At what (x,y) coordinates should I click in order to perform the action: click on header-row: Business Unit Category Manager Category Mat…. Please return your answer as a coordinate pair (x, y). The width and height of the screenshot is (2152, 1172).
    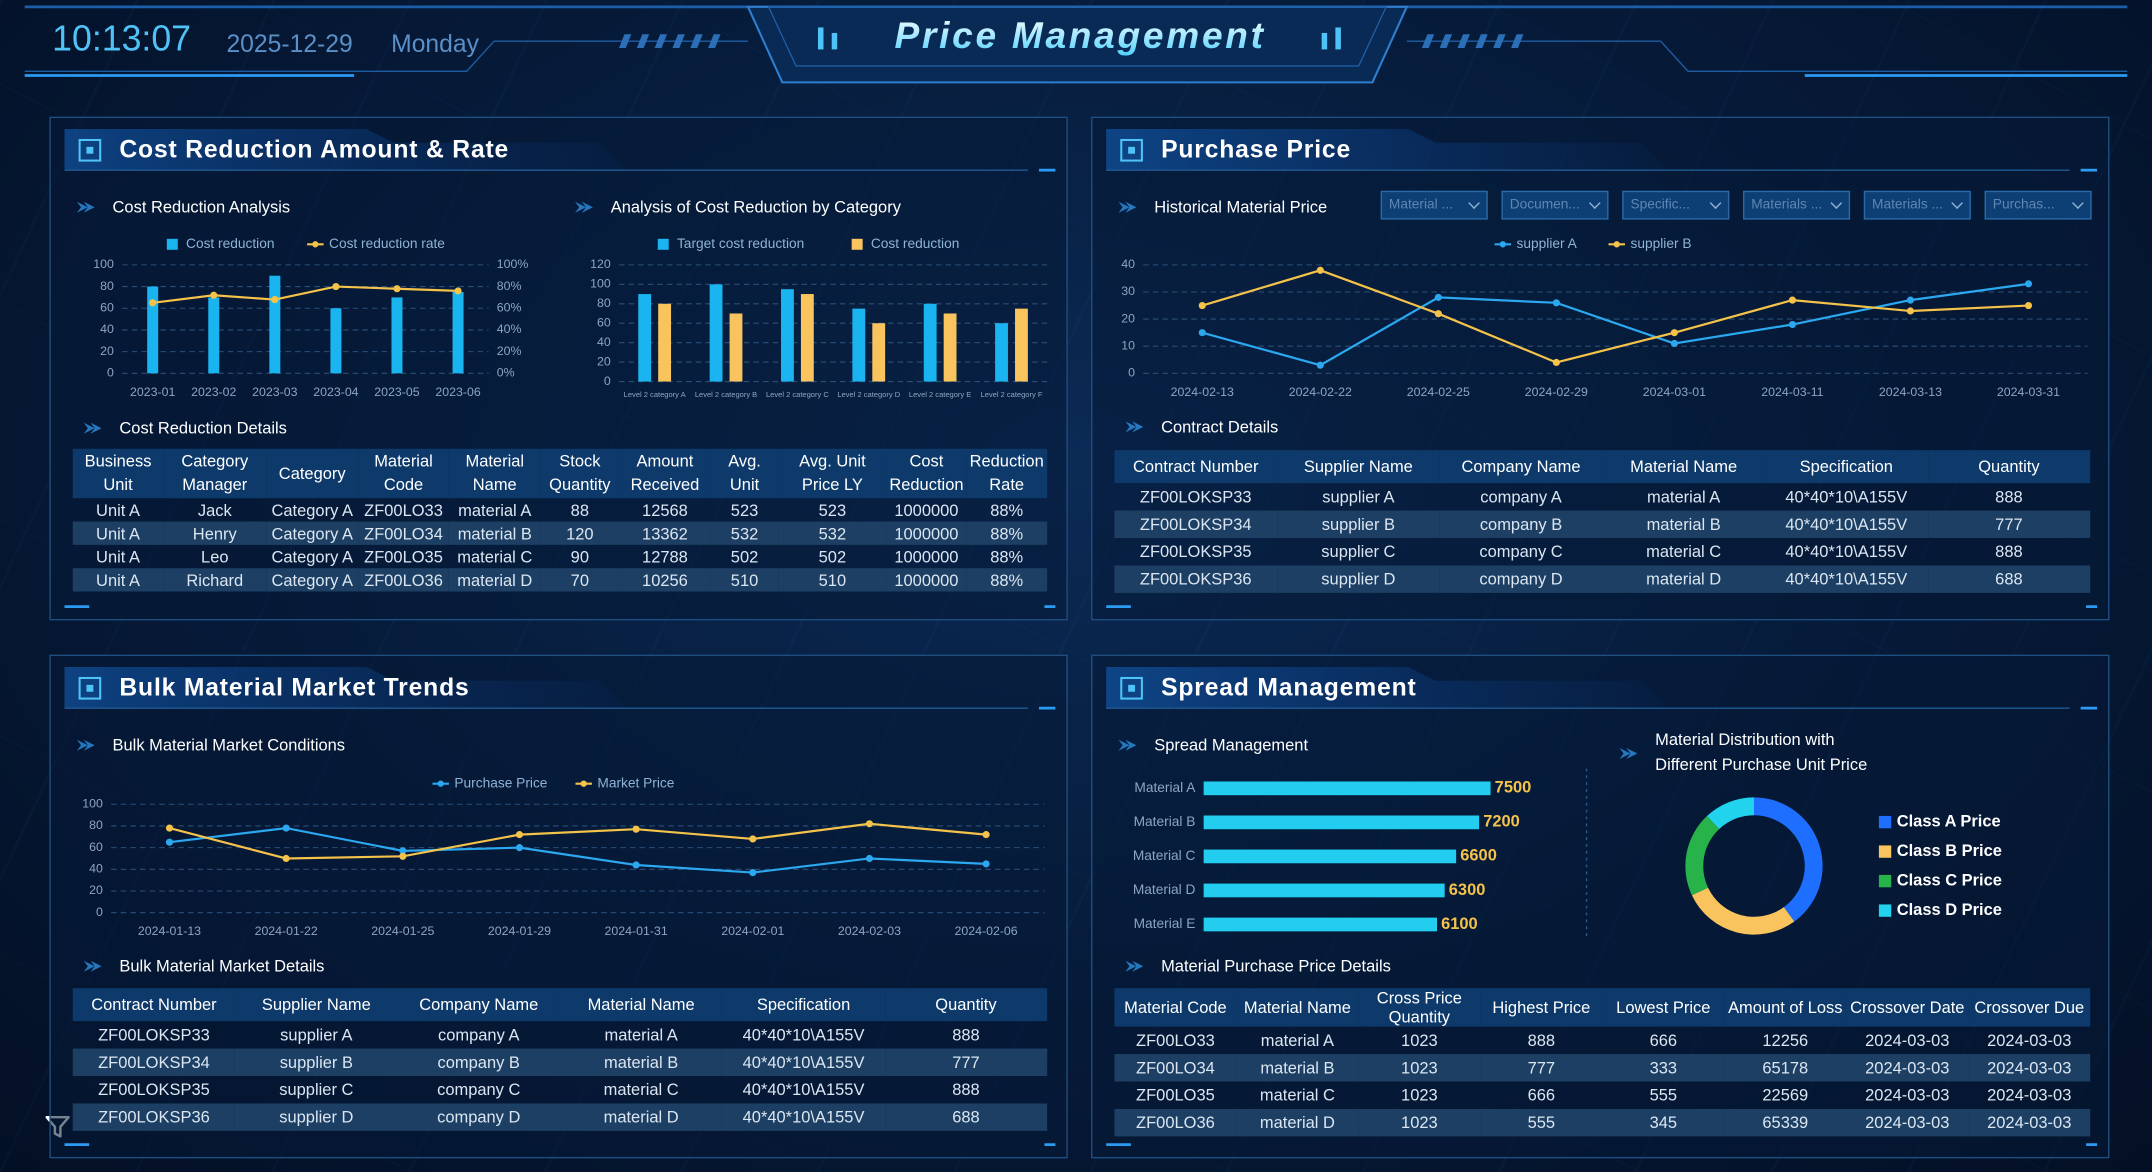
    Looking at the image, I should click on (560, 473).